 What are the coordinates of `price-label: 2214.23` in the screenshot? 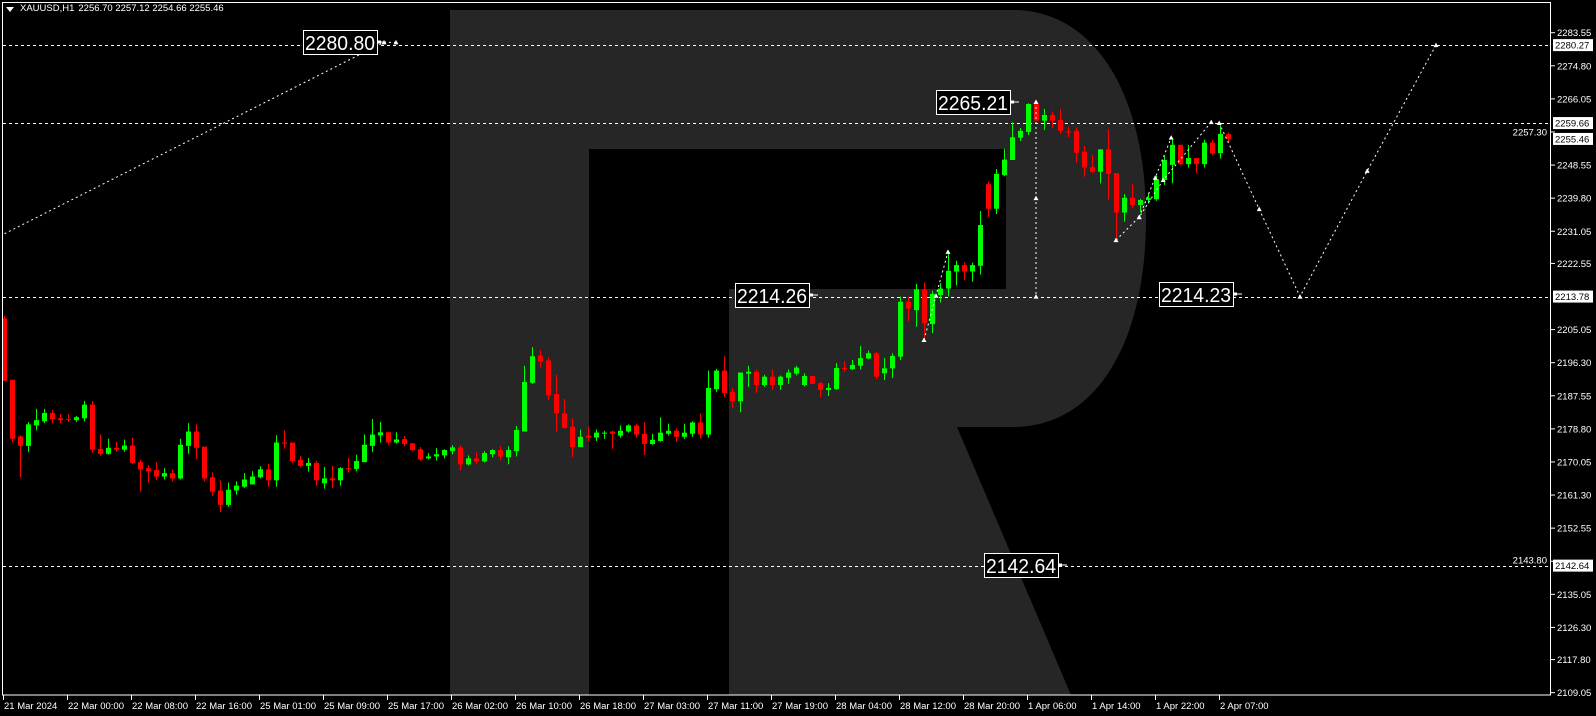 It's located at (1201, 295).